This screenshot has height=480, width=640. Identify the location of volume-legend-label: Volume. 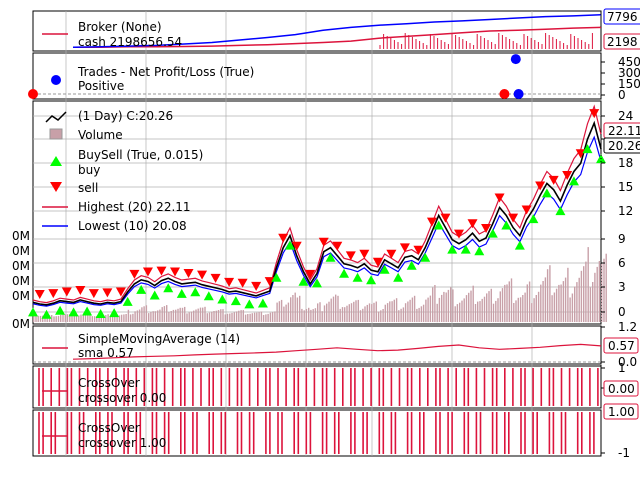
(100, 135).